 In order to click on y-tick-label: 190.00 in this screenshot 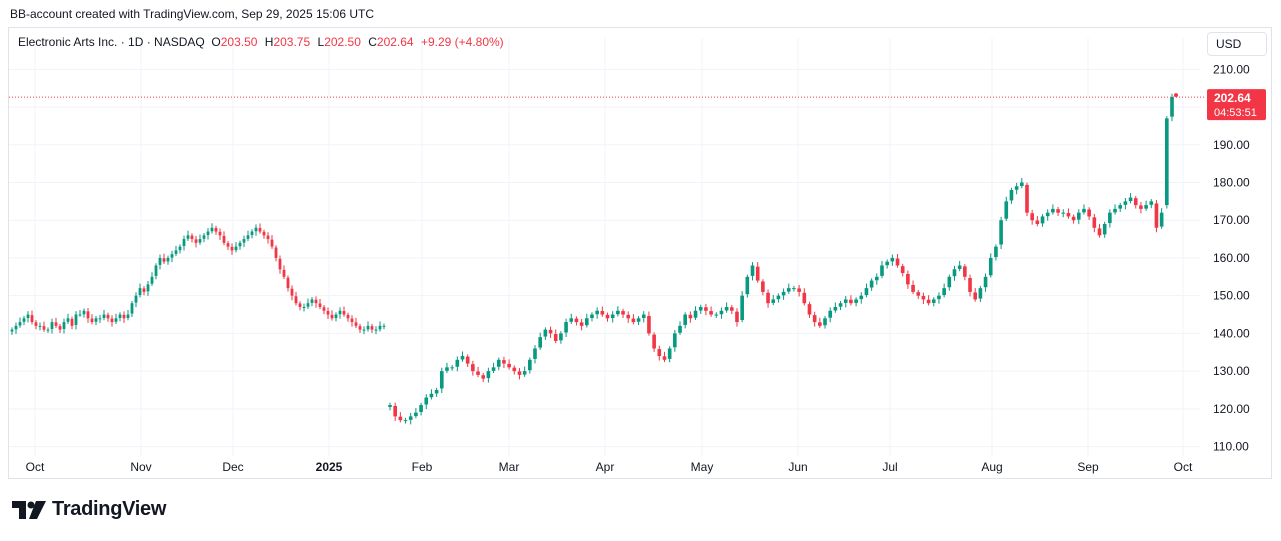, I will do `click(1231, 145)`.